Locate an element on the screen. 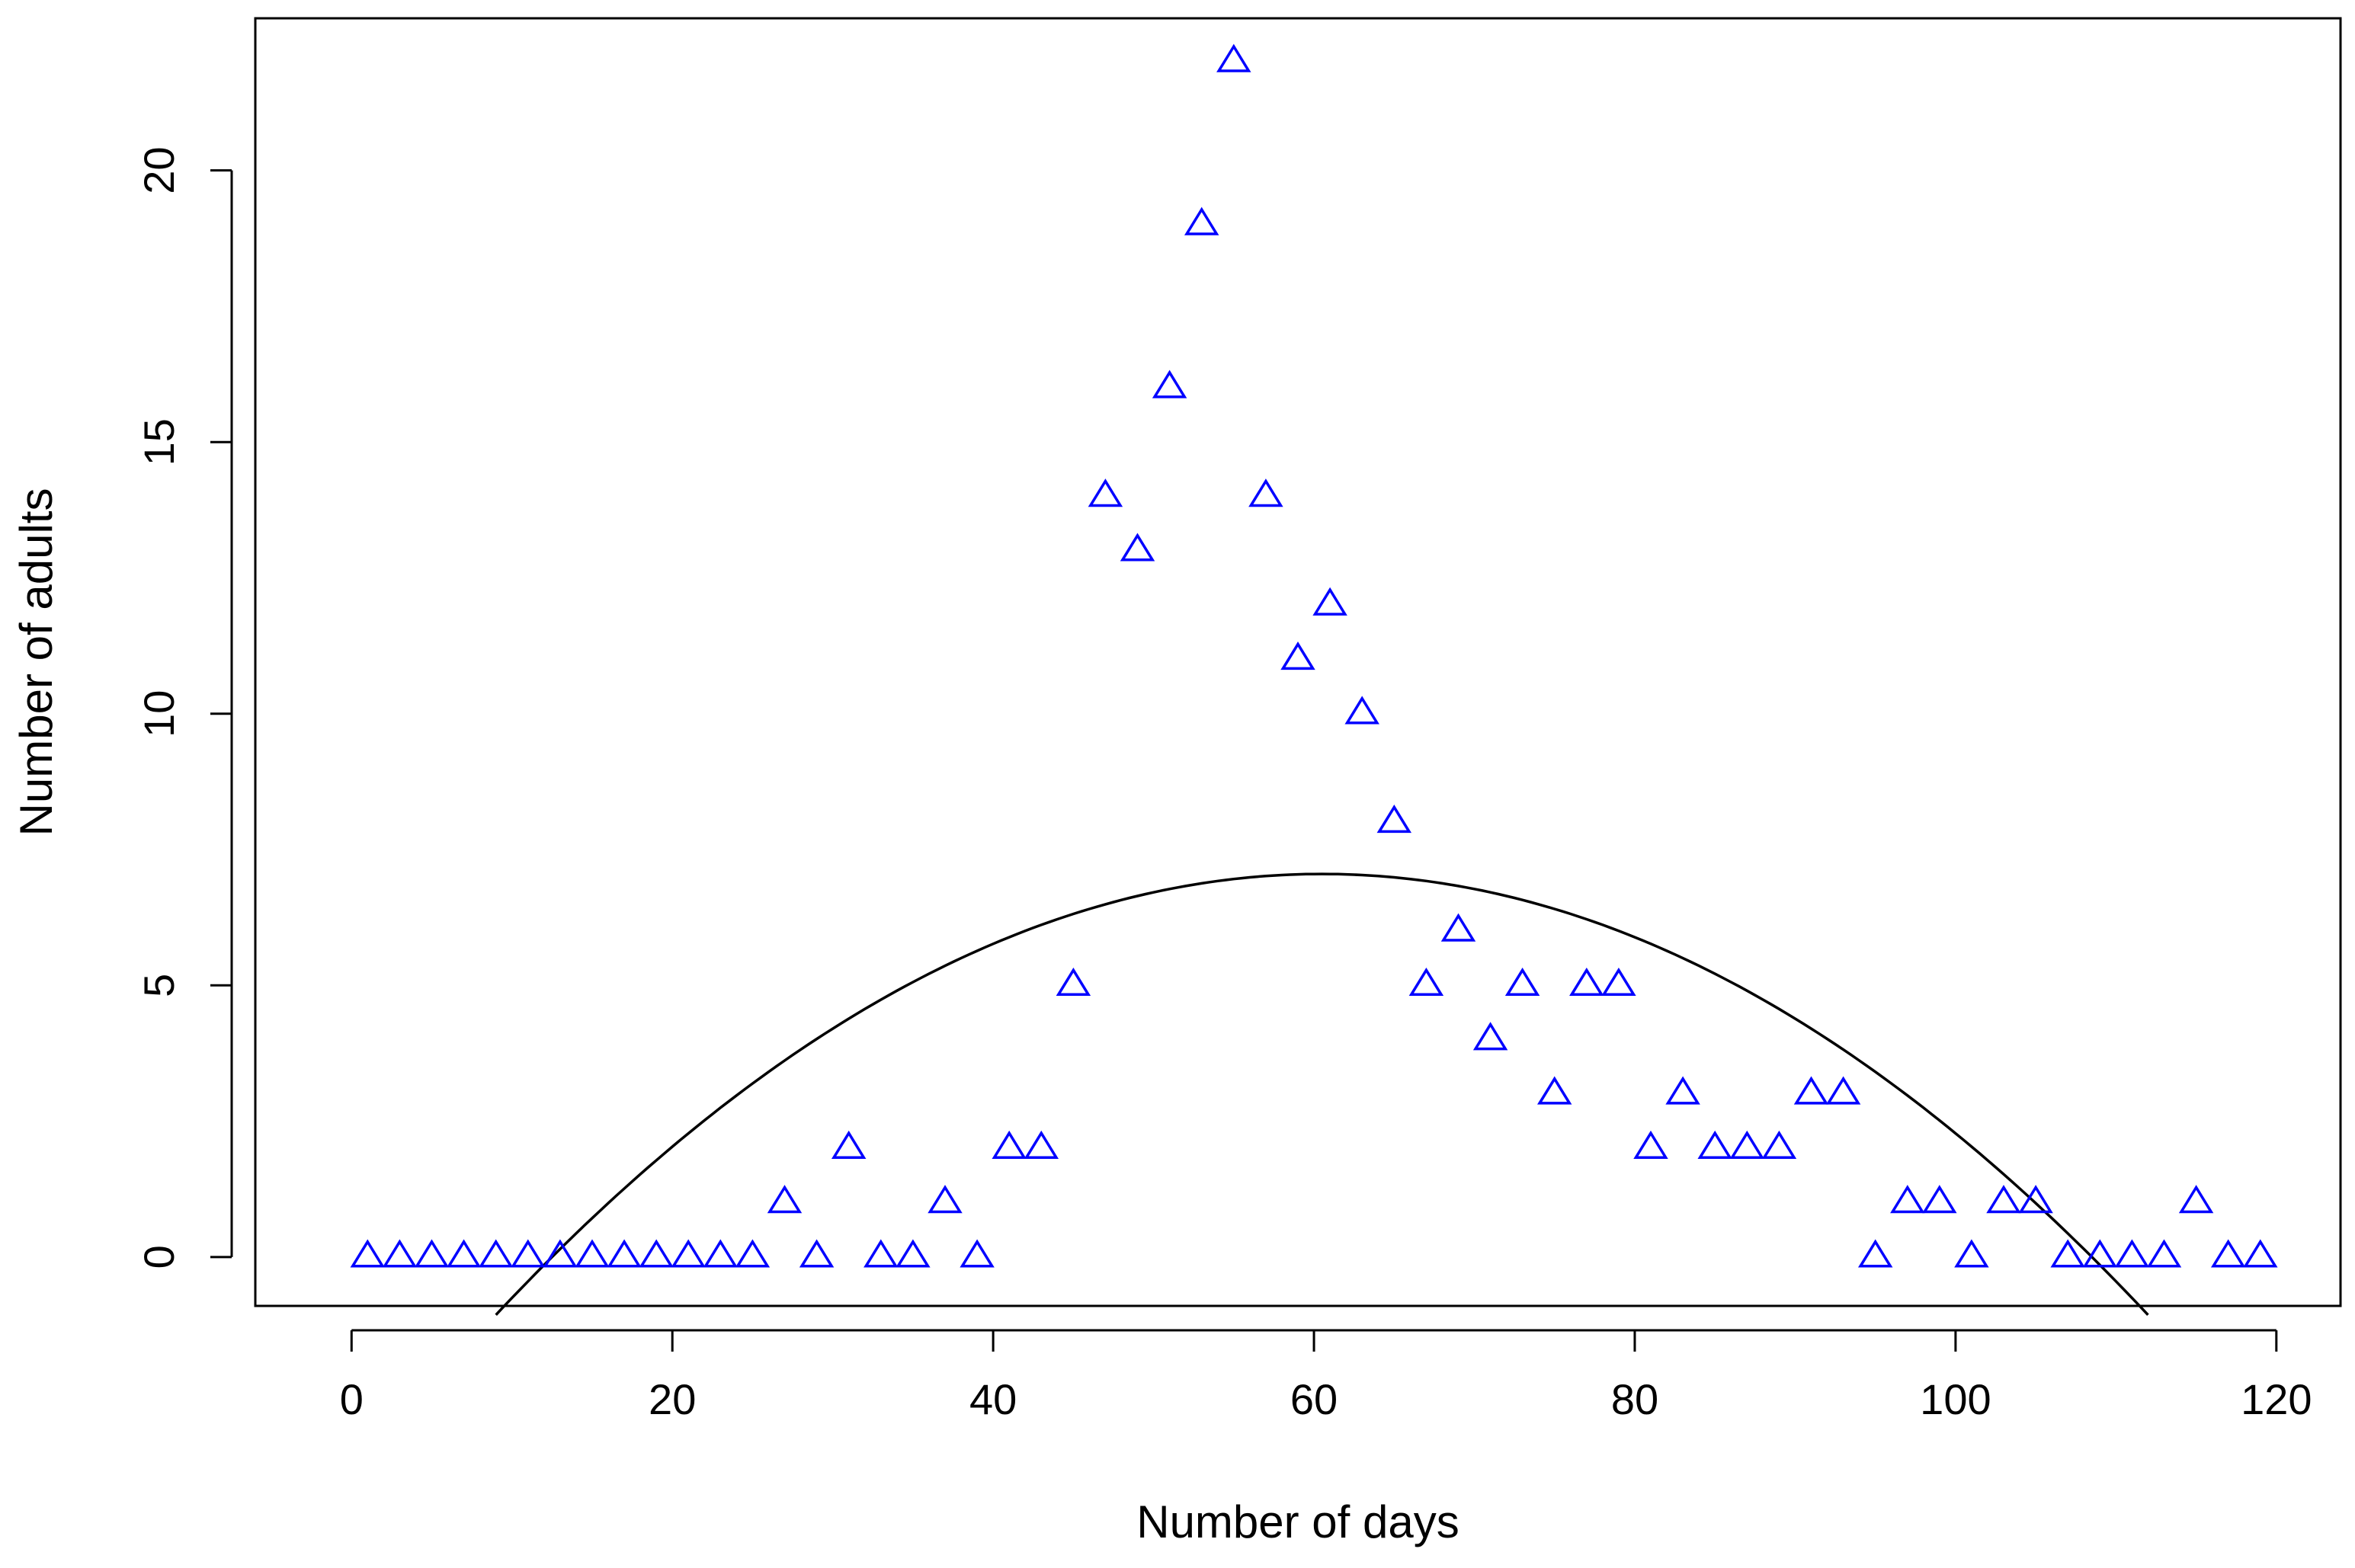  y-axis: 0 5 10 15 20 is located at coordinates (184, 708).